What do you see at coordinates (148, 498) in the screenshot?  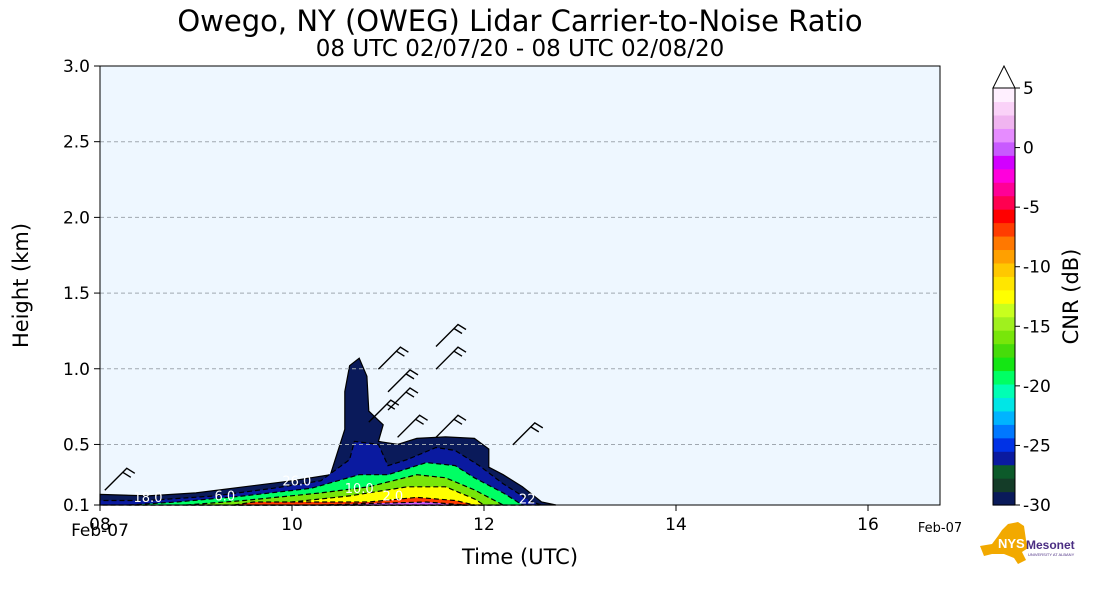 I see `contour-label: 18.0` at bounding box center [148, 498].